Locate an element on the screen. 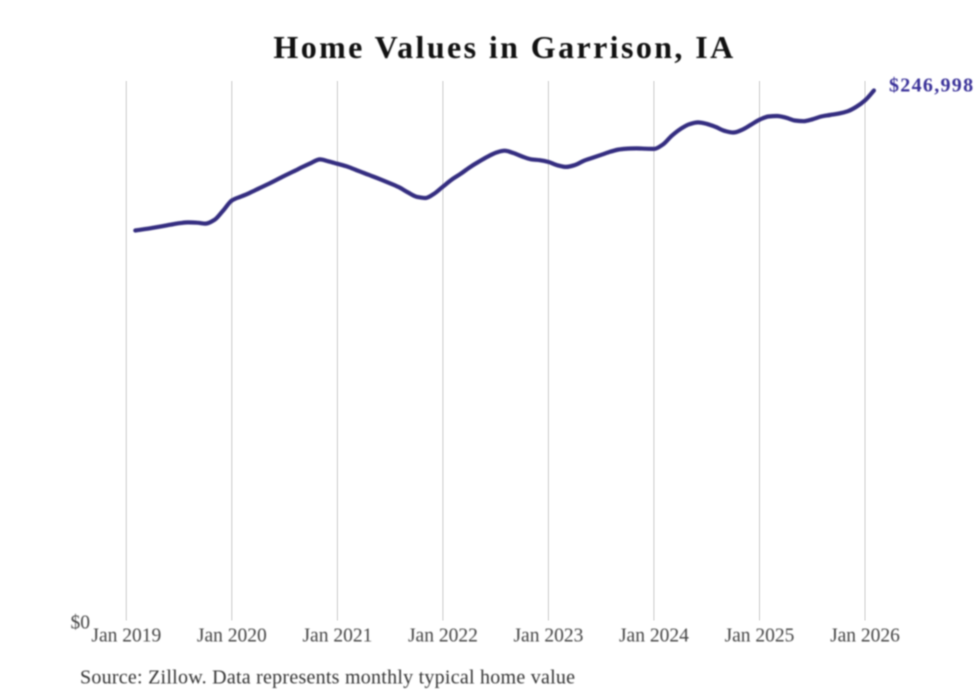 The width and height of the screenshot is (980, 699). svg-text: Jan 2020 is located at coordinates (232, 636).